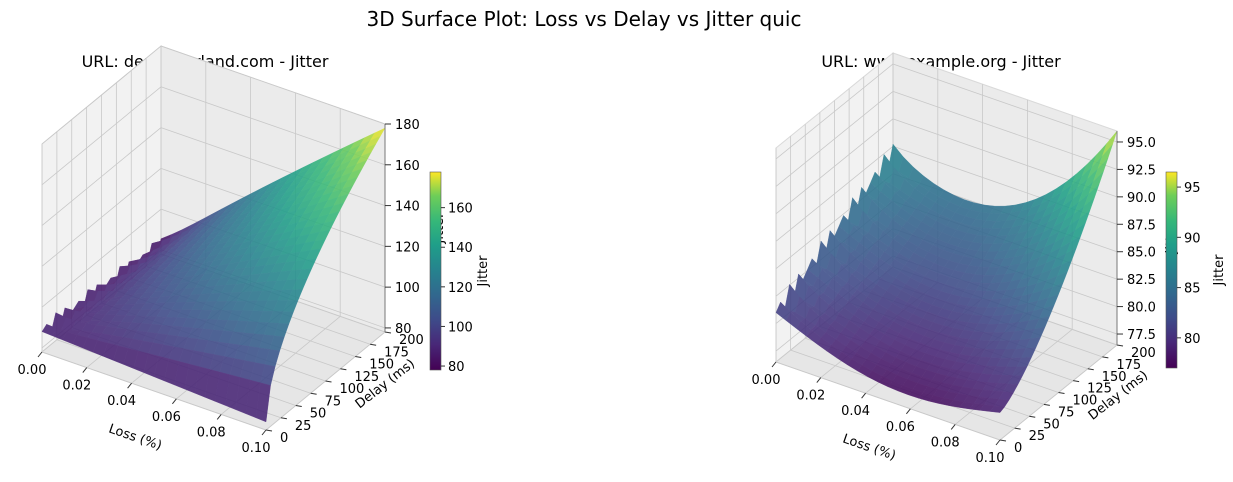 Image resolution: width=1233 pixels, height=482 pixels. I want to click on y-tick-label: 100, so click(1085, 401).